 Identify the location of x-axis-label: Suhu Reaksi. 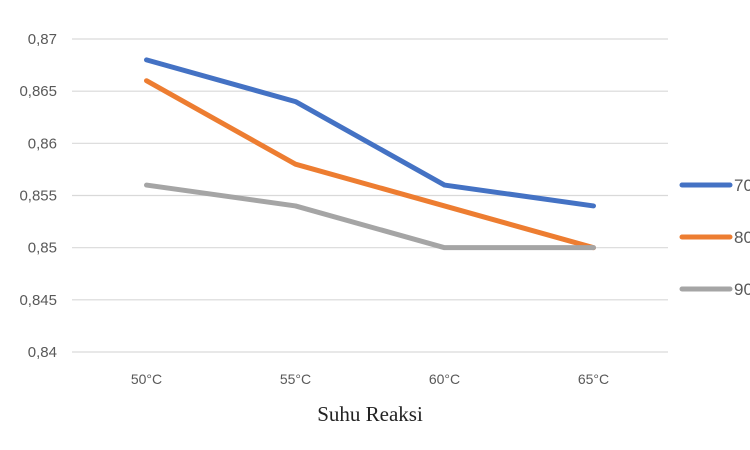
(370, 414).